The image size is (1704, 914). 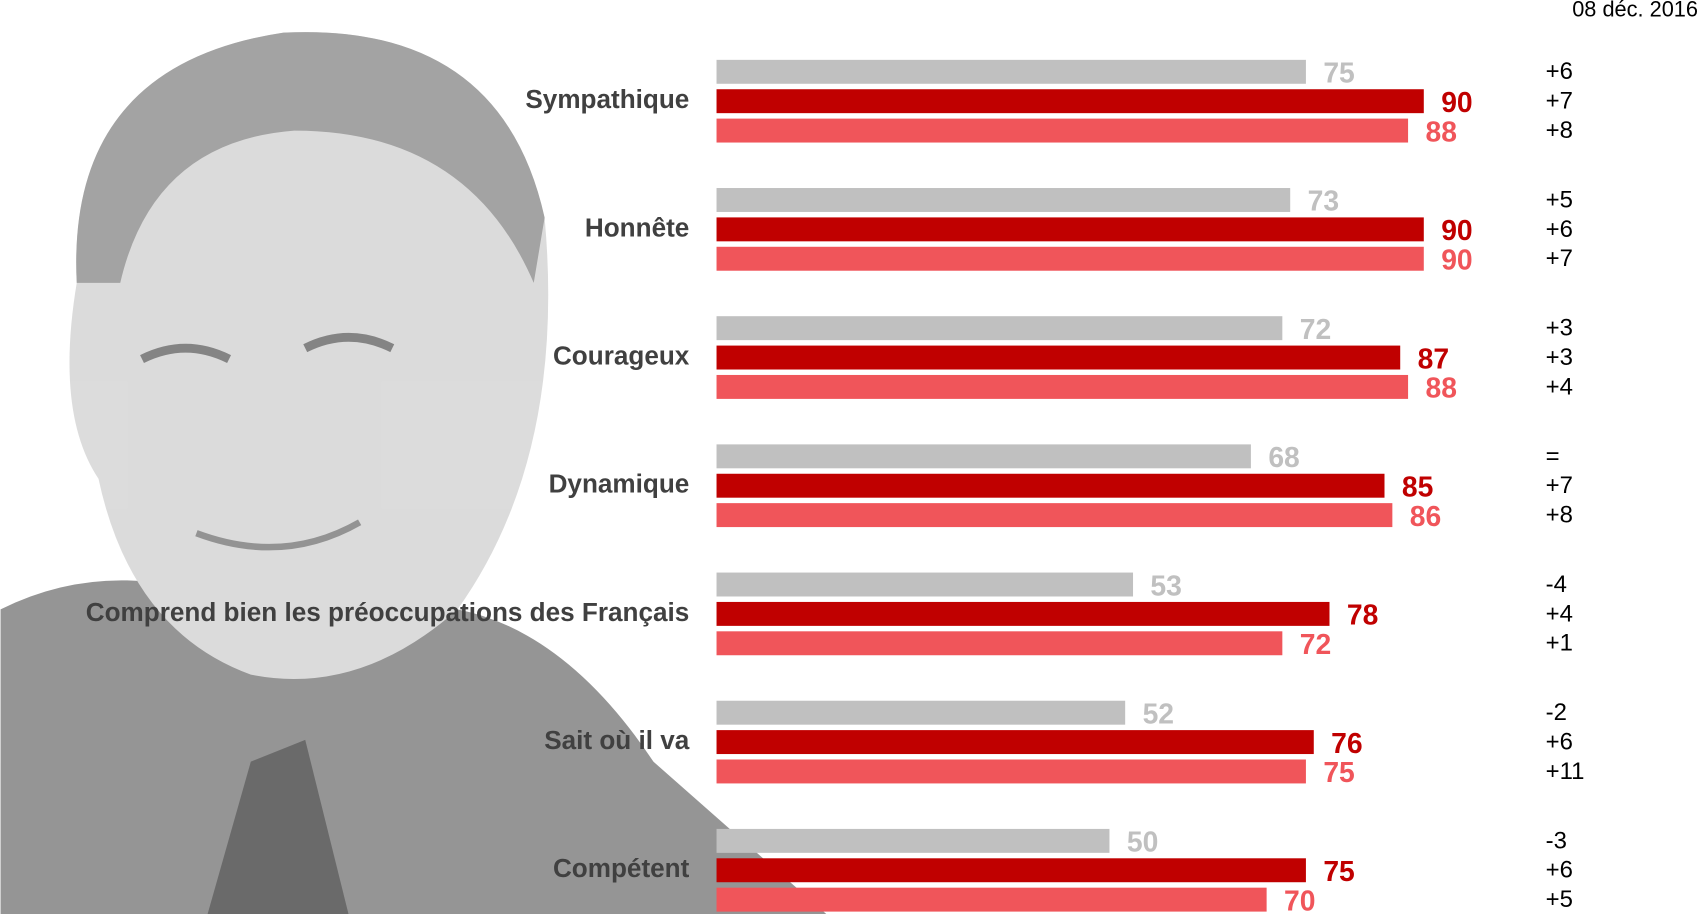 I want to click on change-label: -3, so click(x=1556, y=840).